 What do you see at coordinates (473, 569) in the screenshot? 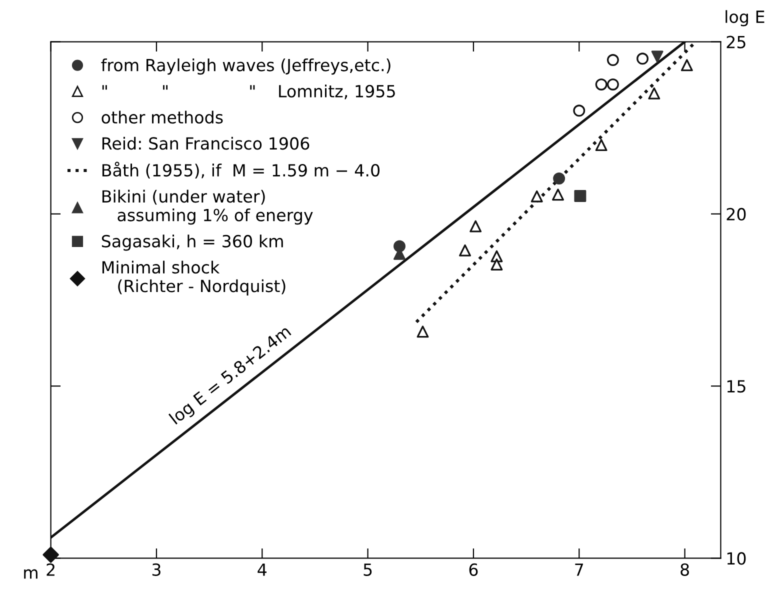
I see `x-tick-label: 6` at bounding box center [473, 569].